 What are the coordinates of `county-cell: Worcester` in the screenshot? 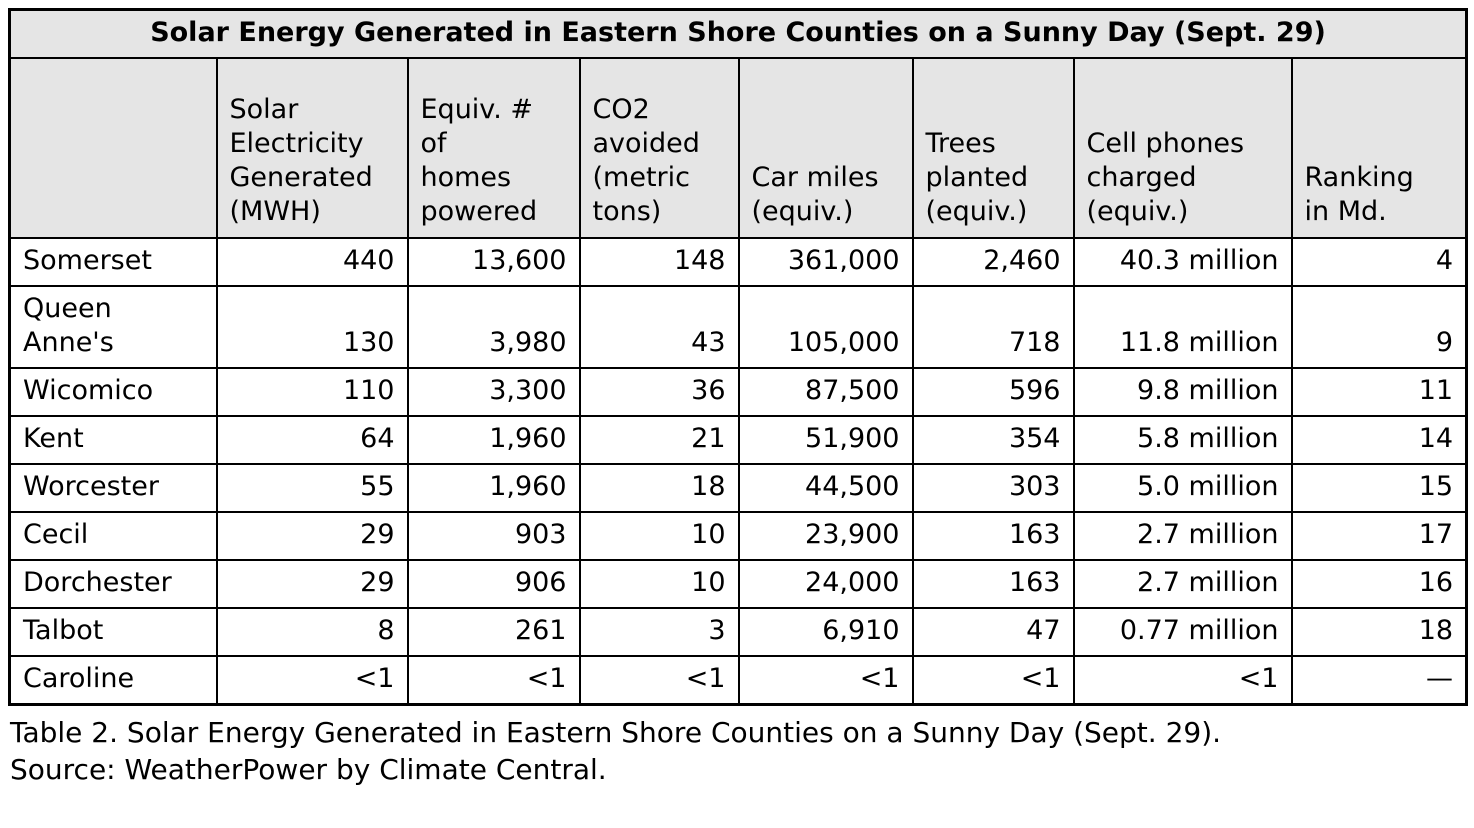 It's located at (113, 488).